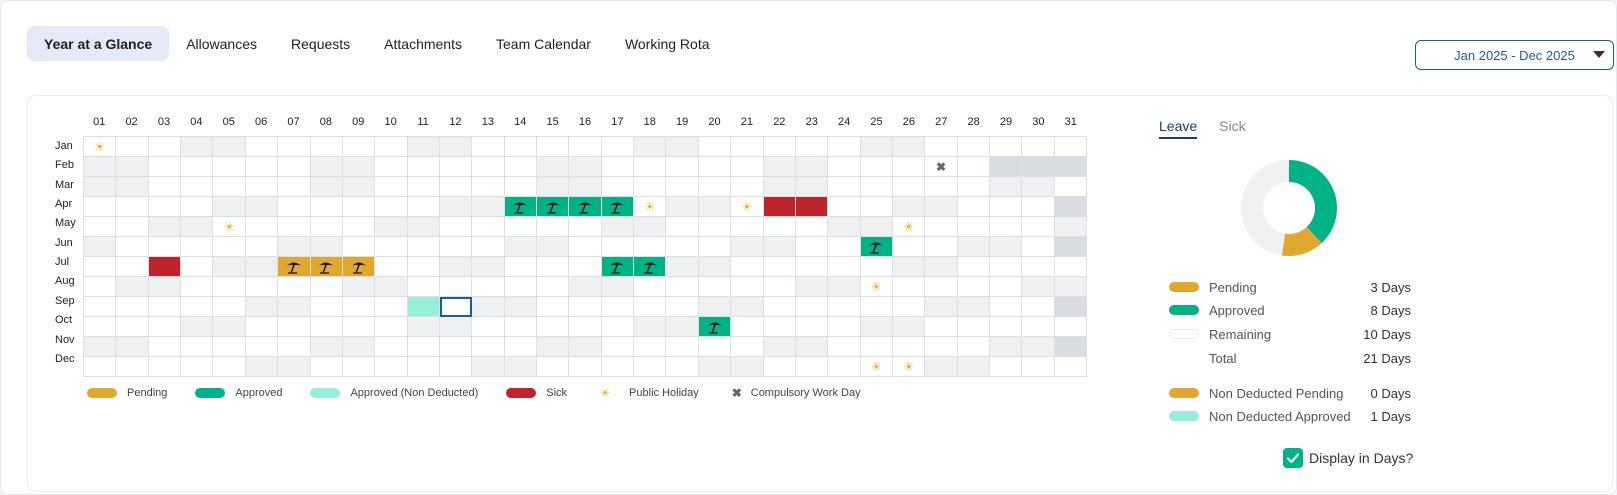  Describe the element at coordinates (1293, 458) in the screenshot. I see `display-in-days-checkbox` at that location.